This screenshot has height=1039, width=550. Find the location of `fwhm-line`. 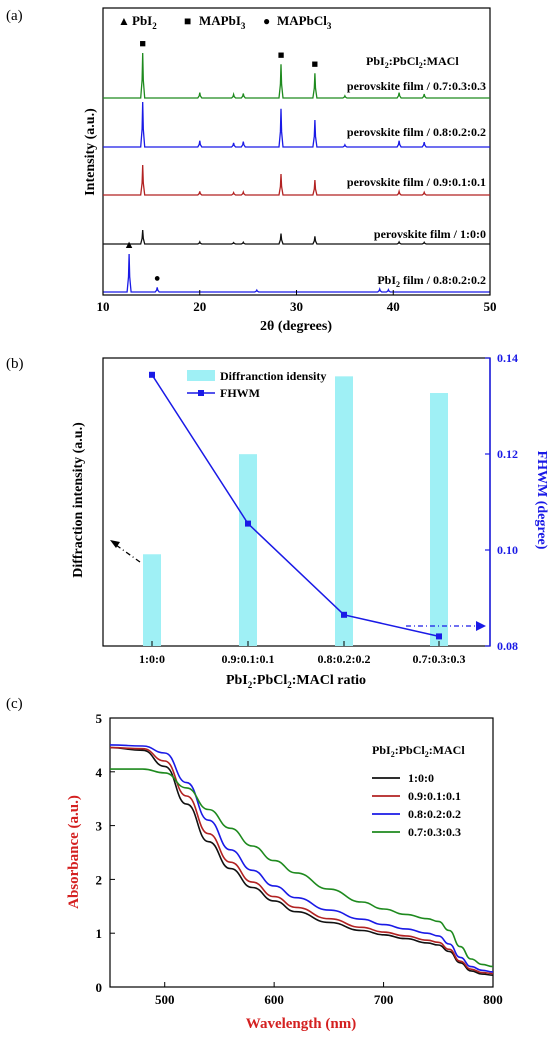

fwhm-line is located at coordinates (295, 506).